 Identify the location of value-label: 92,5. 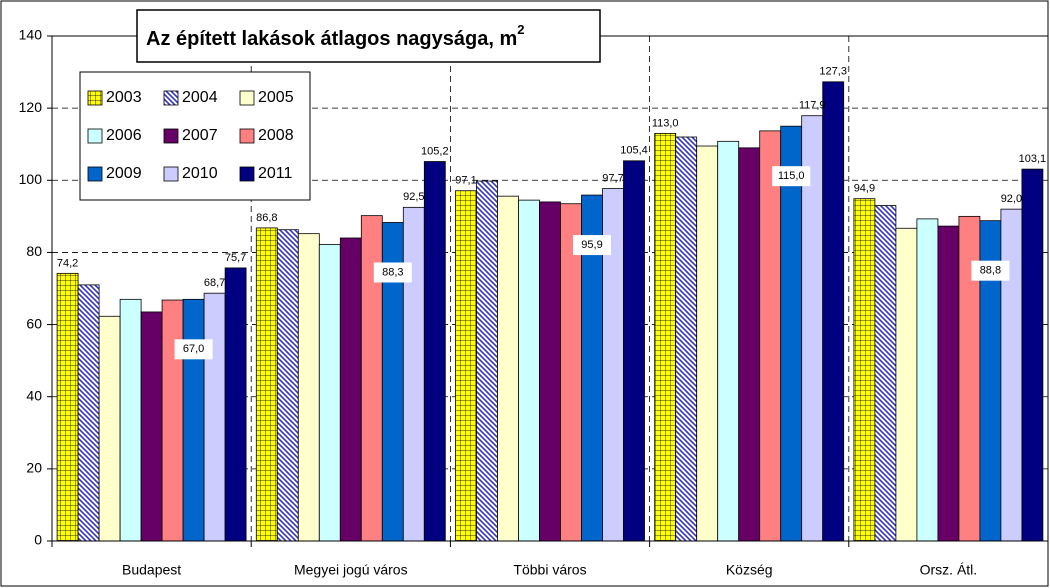
(413, 197).